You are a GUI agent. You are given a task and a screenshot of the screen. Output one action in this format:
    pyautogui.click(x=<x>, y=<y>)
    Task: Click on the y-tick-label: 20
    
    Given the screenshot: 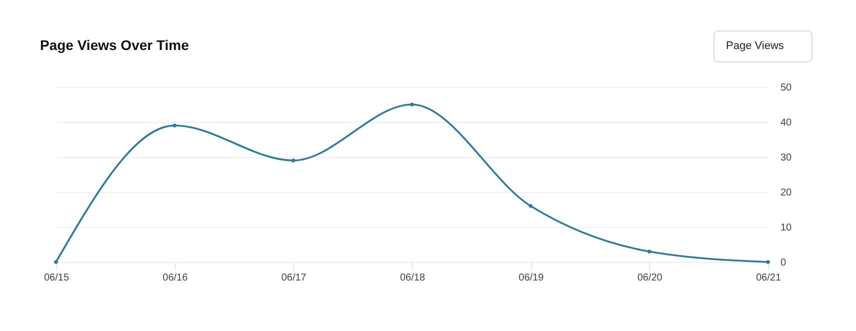 What is the action you would take?
    pyautogui.click(x=786, y=193)
    